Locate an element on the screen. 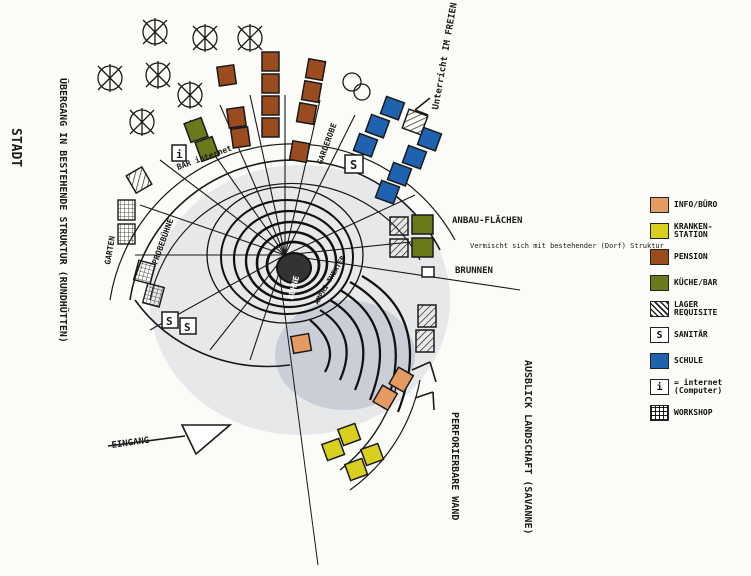  legend-swatch: S is located at coordinates (659, 335).